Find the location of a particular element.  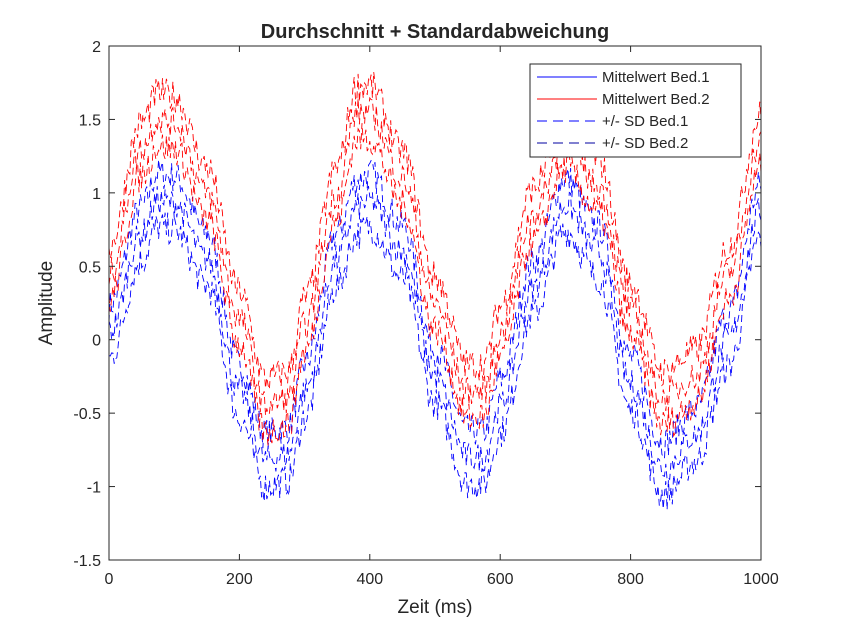

legend-label-sd-bed1: +/- SD Bed.1 is located at coordinates (645, 121).